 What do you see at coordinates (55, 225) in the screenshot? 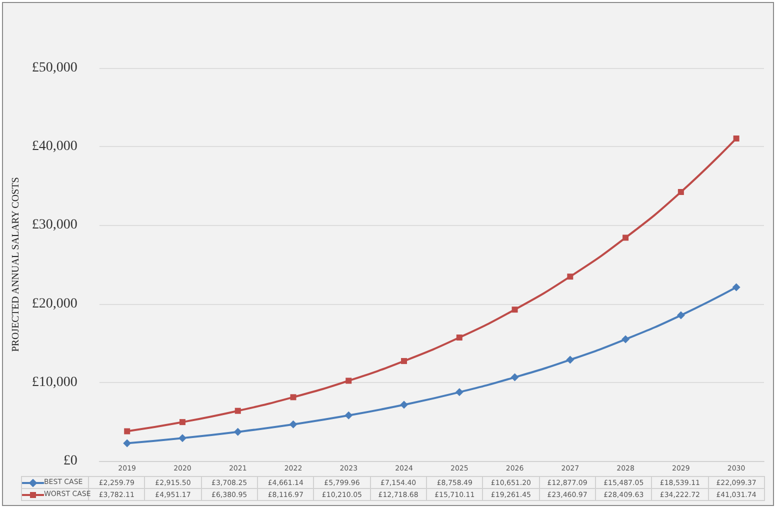
I see `y-tick-label: £30,000` at bounding box center [55, 225].